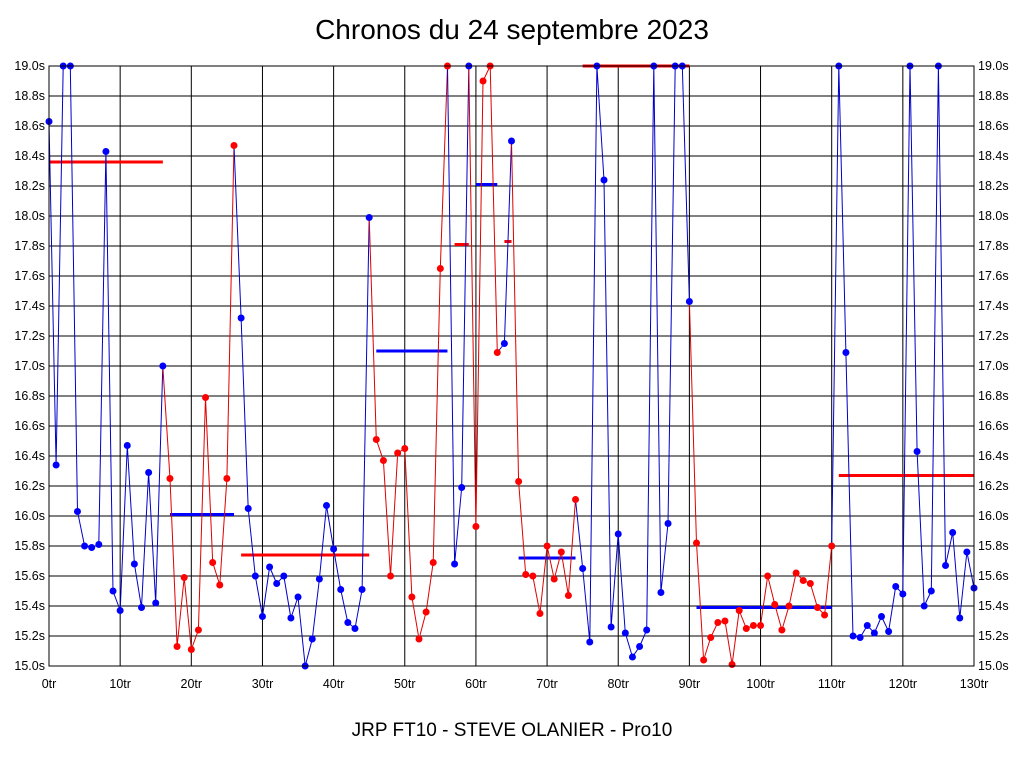 The width and height of the screenshot is (1024, 768). I want to click on y-tick-label-left: 16.2s, so click(29, 486).